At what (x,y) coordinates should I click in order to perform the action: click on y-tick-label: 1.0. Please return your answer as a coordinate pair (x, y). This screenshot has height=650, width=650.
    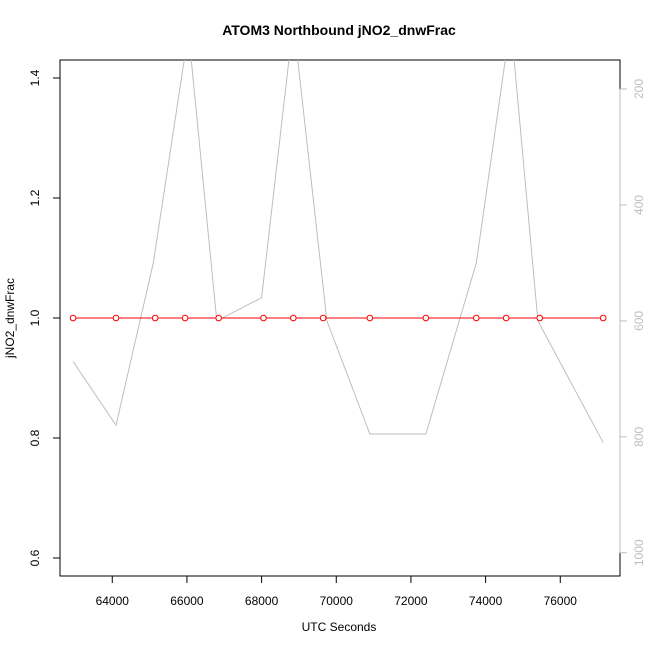
    Looking at the image, I should click on (35, 317).